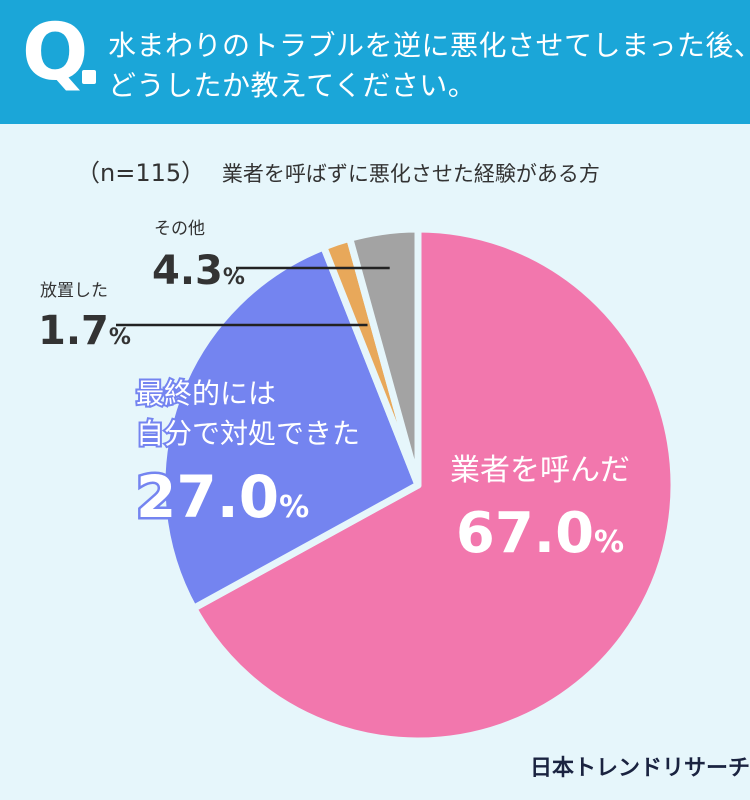  What do you see at coordinates (84, 331) in the screenshot?
I see `slice-value-left-alone: 1.7%` at bounding box center [84, 331].